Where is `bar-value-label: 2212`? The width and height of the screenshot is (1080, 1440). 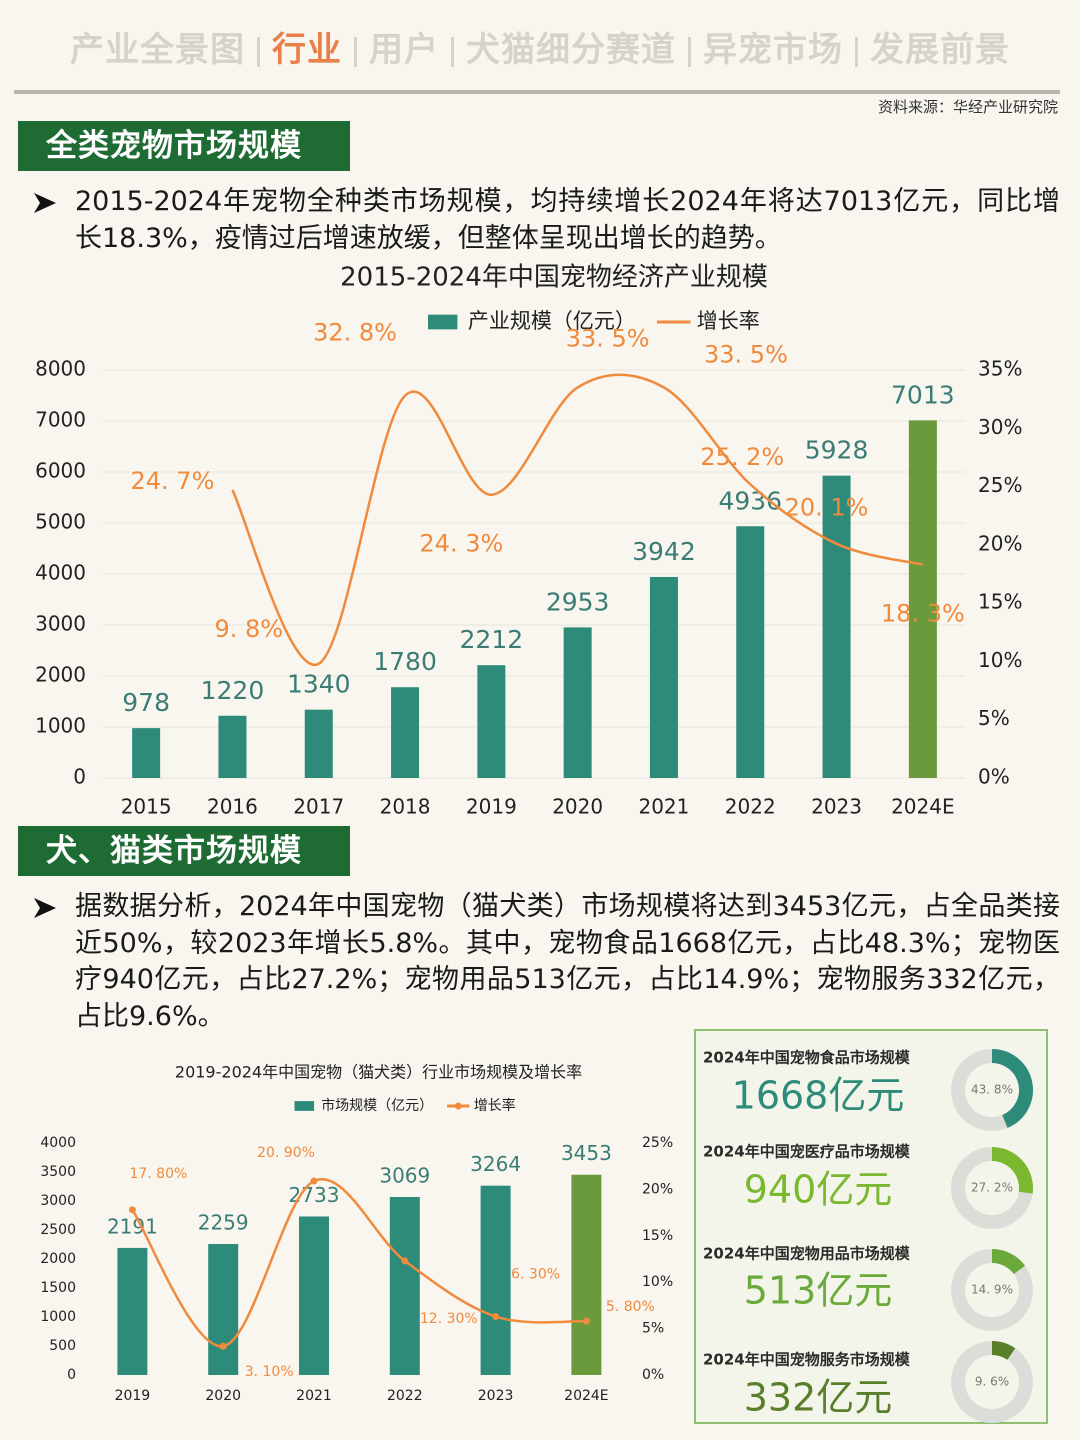 bar-value-label: 2212 is located at coordinates (492, 639).